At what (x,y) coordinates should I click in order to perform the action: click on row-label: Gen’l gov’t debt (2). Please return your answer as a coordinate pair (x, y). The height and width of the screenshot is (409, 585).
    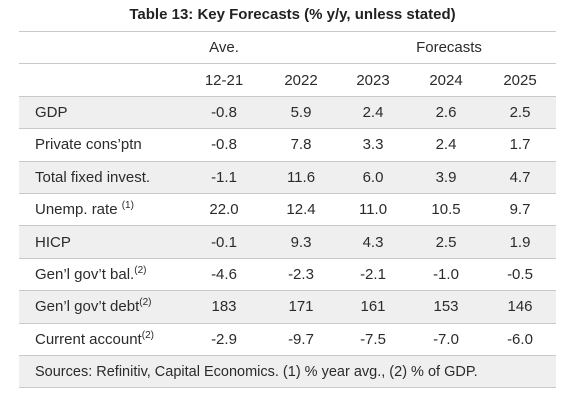
    Looking at the image, I should click on (93, 306).